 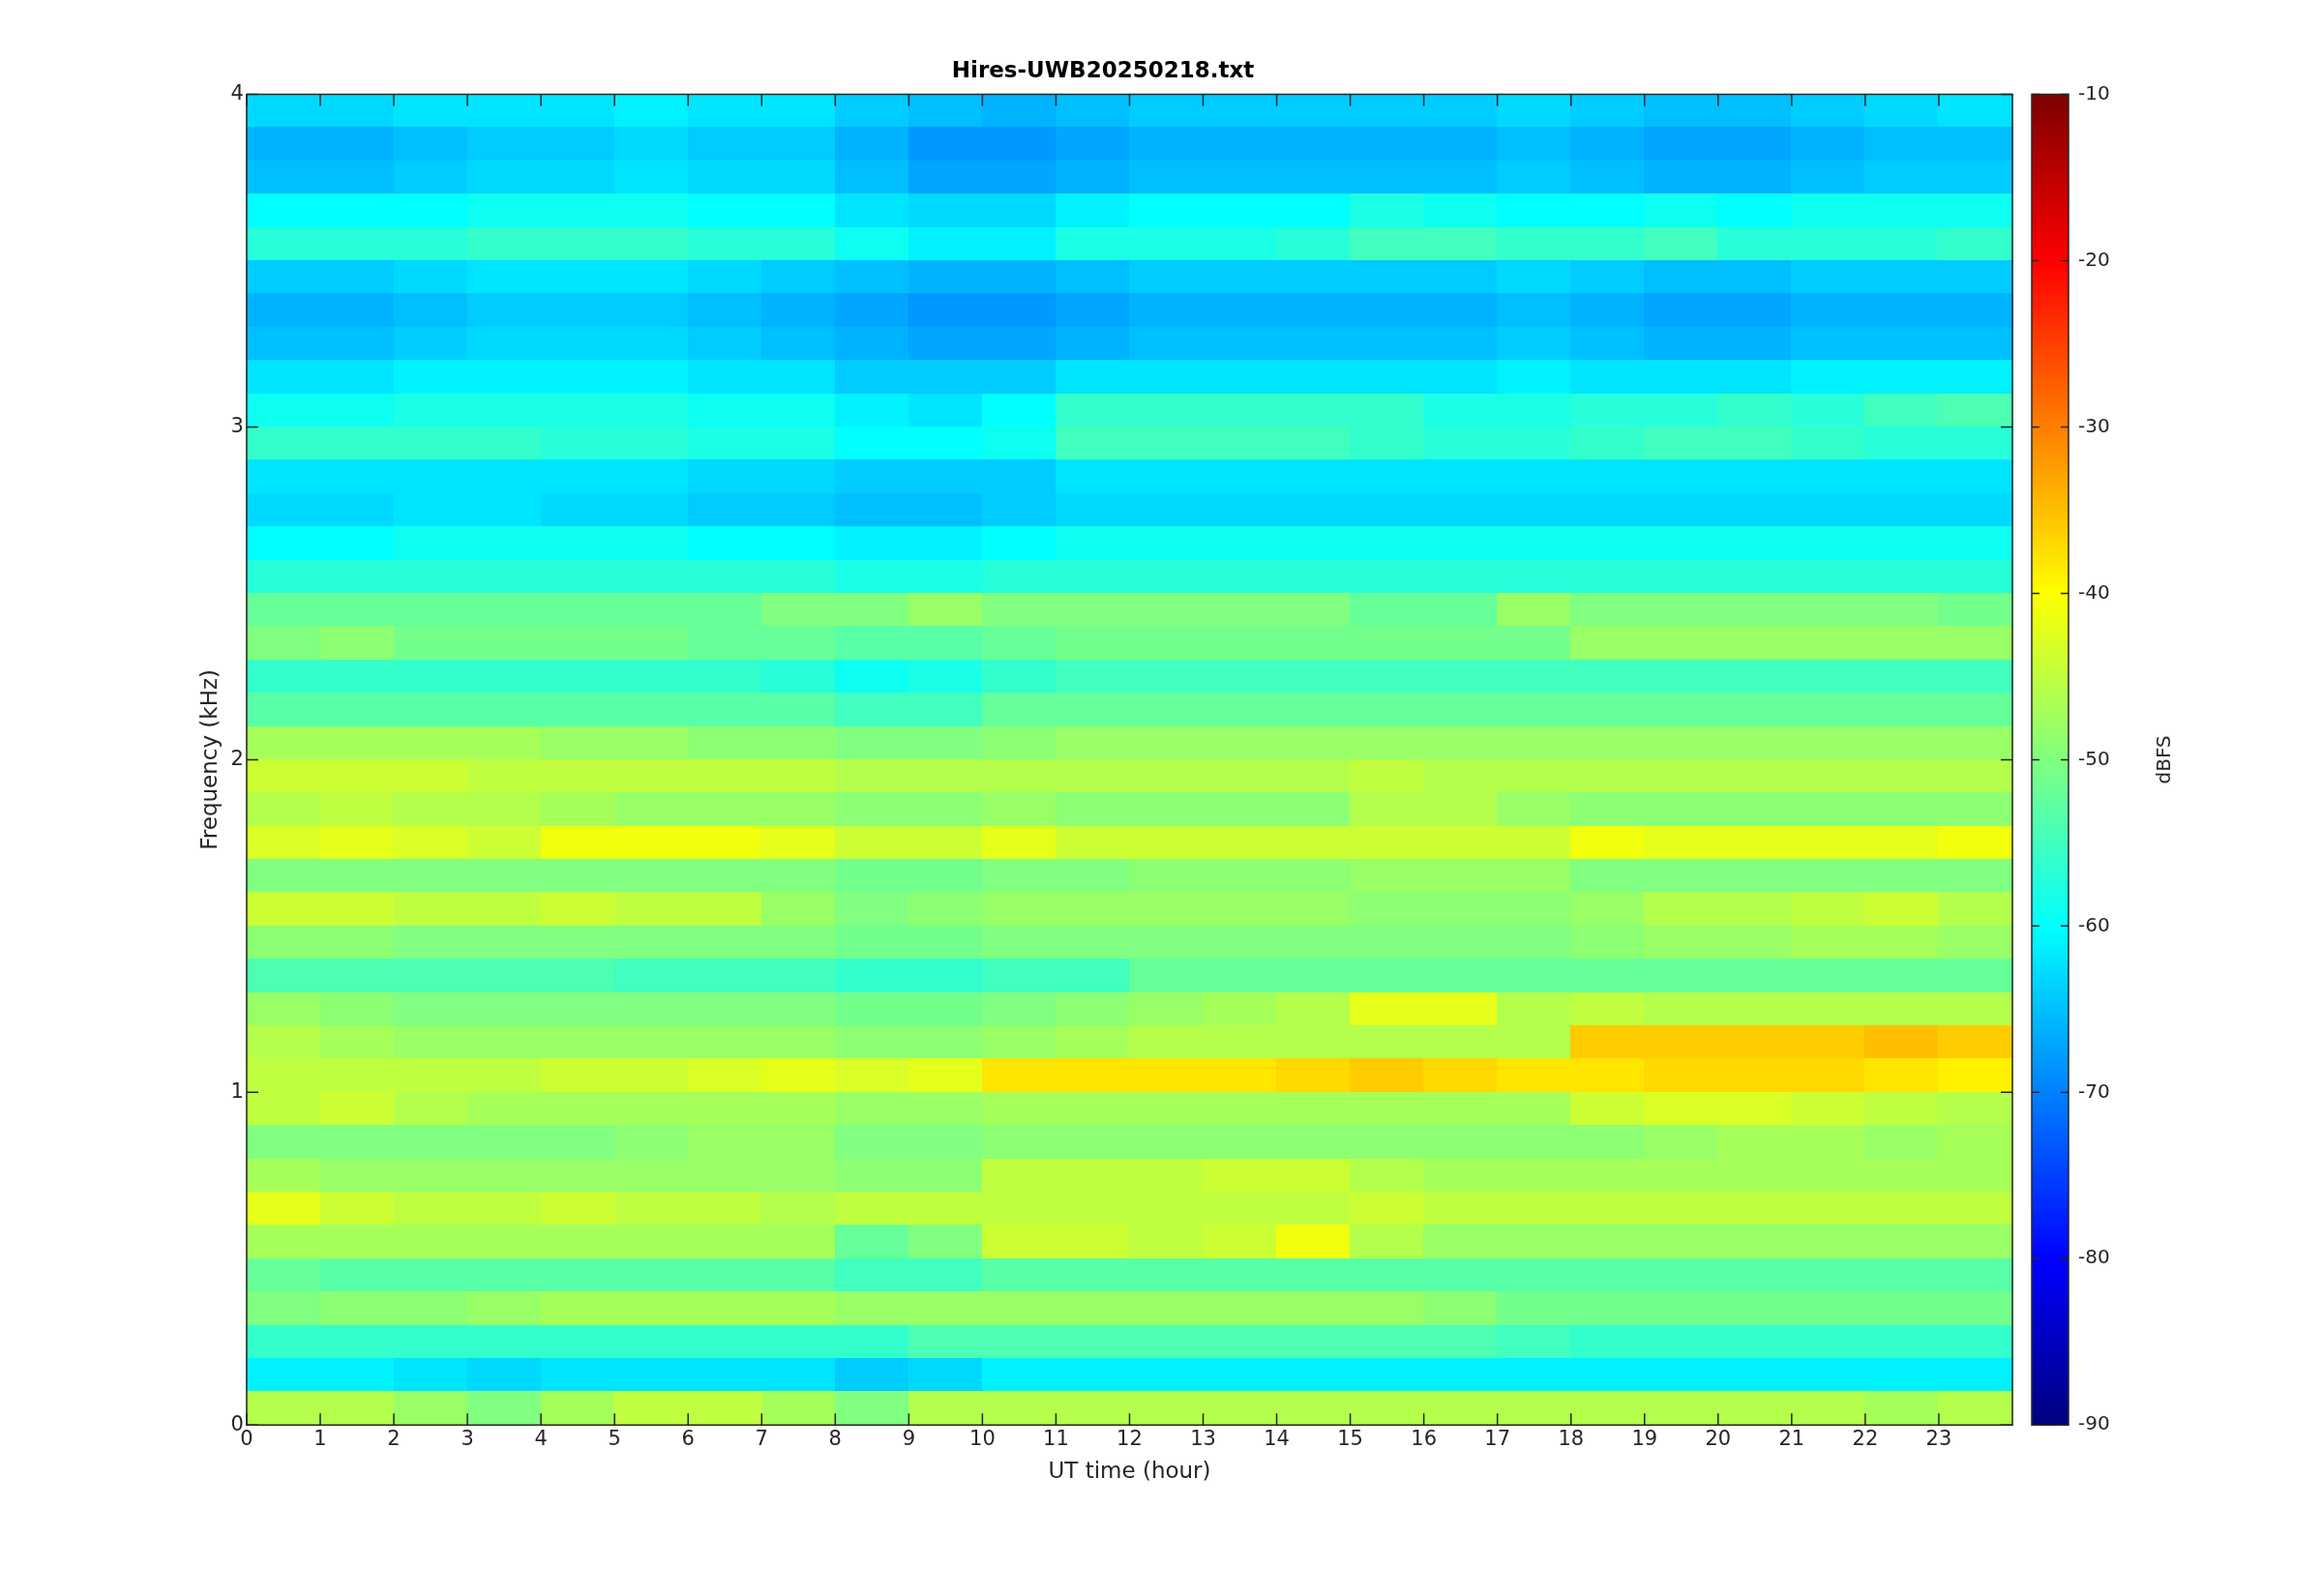 What do you see at coordinates (237, 1091) in the screenshot?
I see `y-tick-label: 1` at bounding box center [237, 1091].